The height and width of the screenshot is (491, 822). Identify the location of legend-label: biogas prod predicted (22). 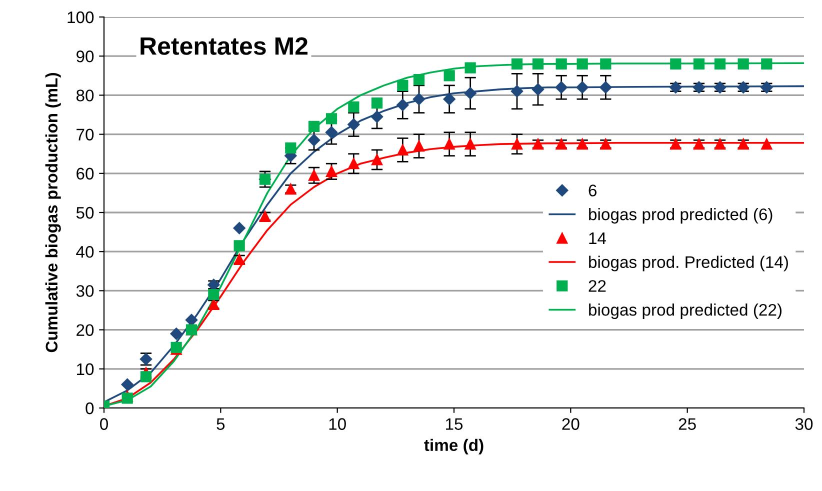
(685, 312).